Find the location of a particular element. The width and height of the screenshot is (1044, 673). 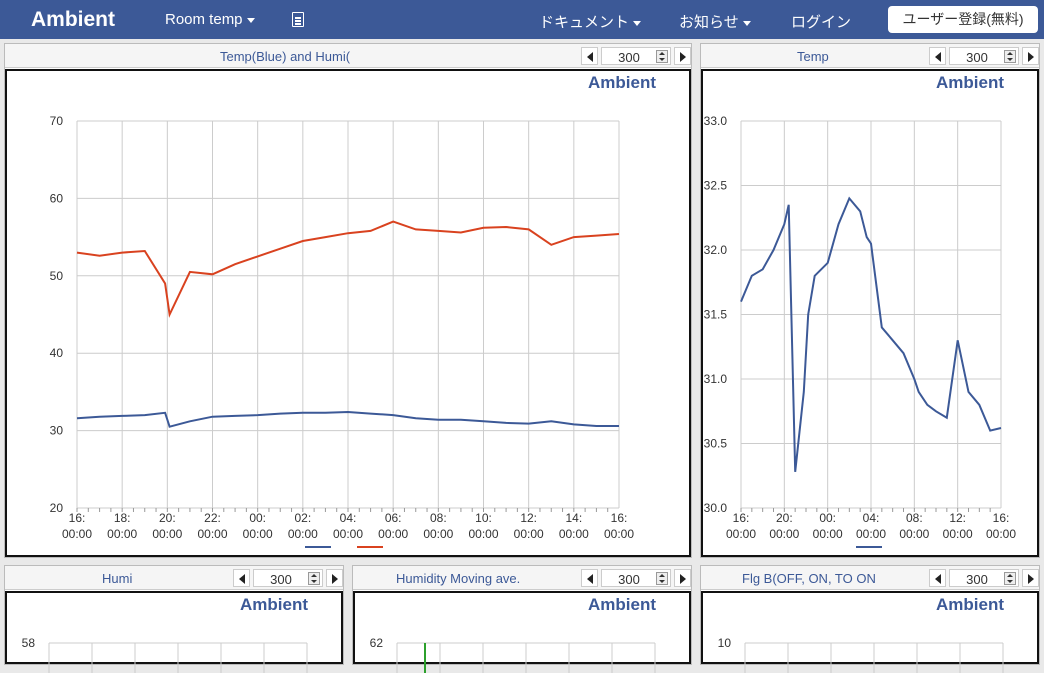

y-tick-label: 20 is located at coordinates (57, 508).